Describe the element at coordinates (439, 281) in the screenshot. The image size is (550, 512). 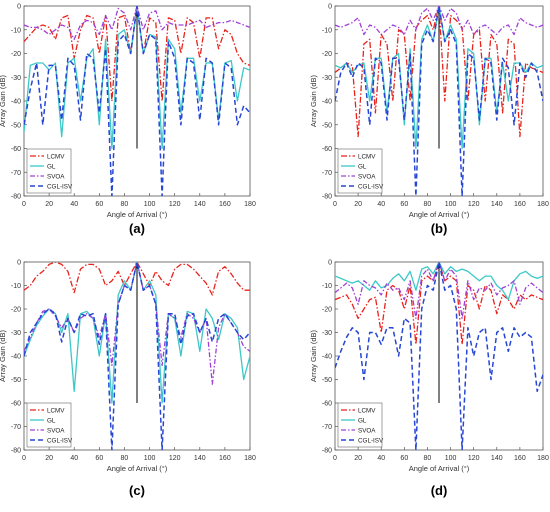
I see `series-line-gl` at that location.